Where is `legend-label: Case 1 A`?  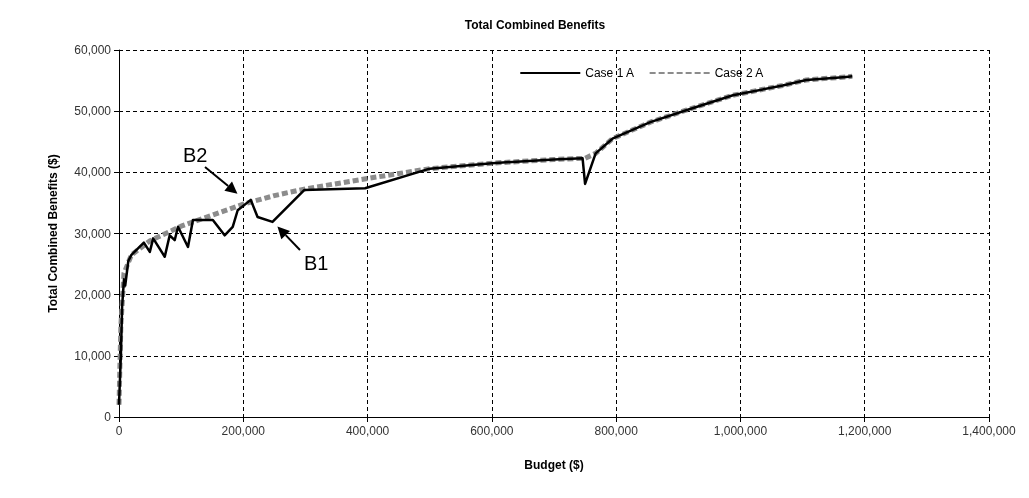
legend-label: Case 1 A is located at coordinates (609, 73).